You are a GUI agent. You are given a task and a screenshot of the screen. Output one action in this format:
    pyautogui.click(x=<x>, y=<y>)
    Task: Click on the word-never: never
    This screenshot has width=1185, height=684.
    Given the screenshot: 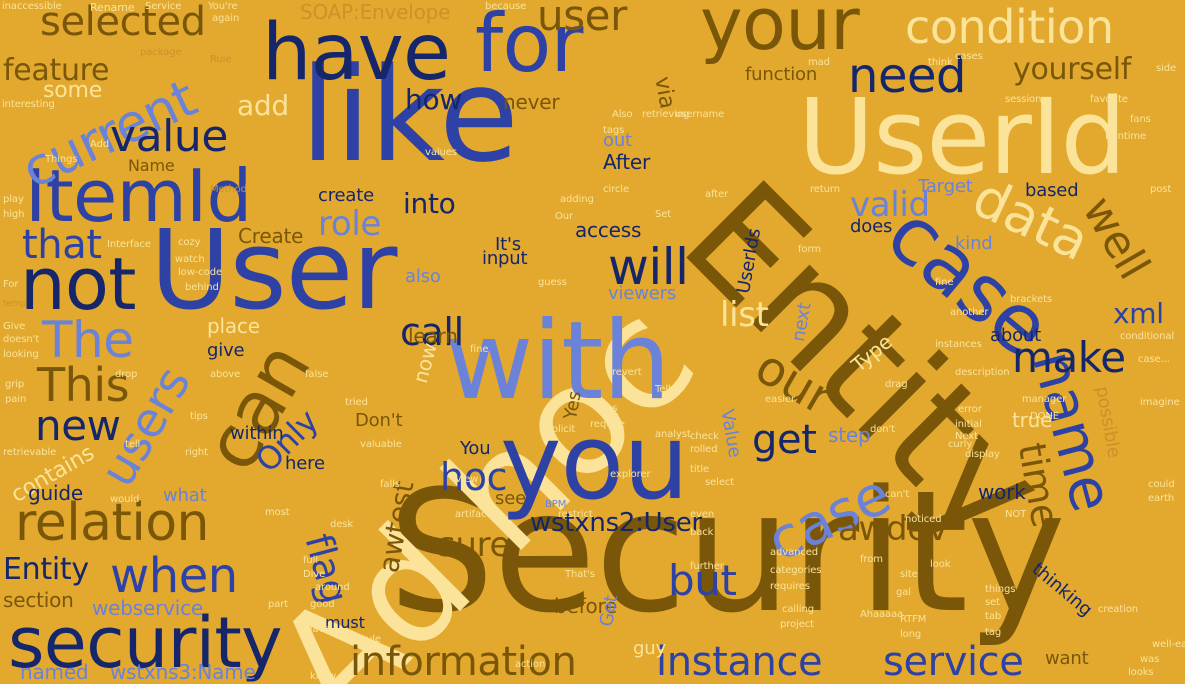 What is the action you would take?
    pyautogui.click(x=531, y=102)
    